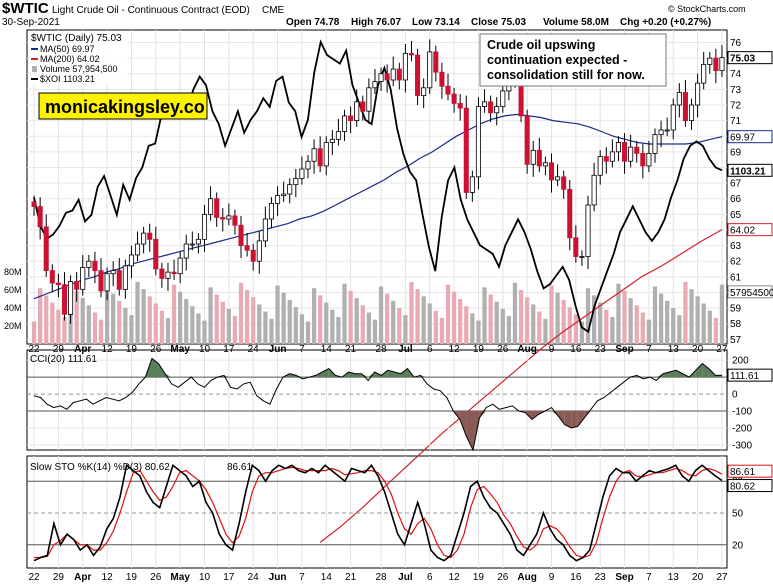 This screenshot has height=586, width=773. Describe the element at coordinates (13, 290) in the screenshot. I see `volume-tick-label: 60M` at that location.